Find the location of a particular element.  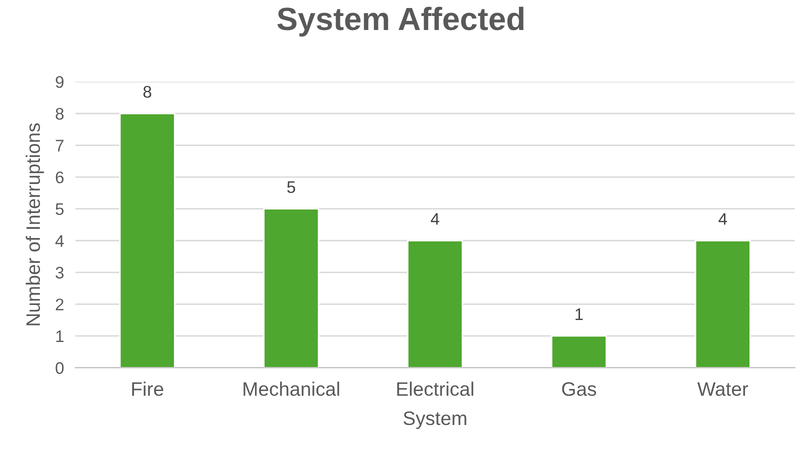

data-label: 8 is located at coordinates (147, 92).